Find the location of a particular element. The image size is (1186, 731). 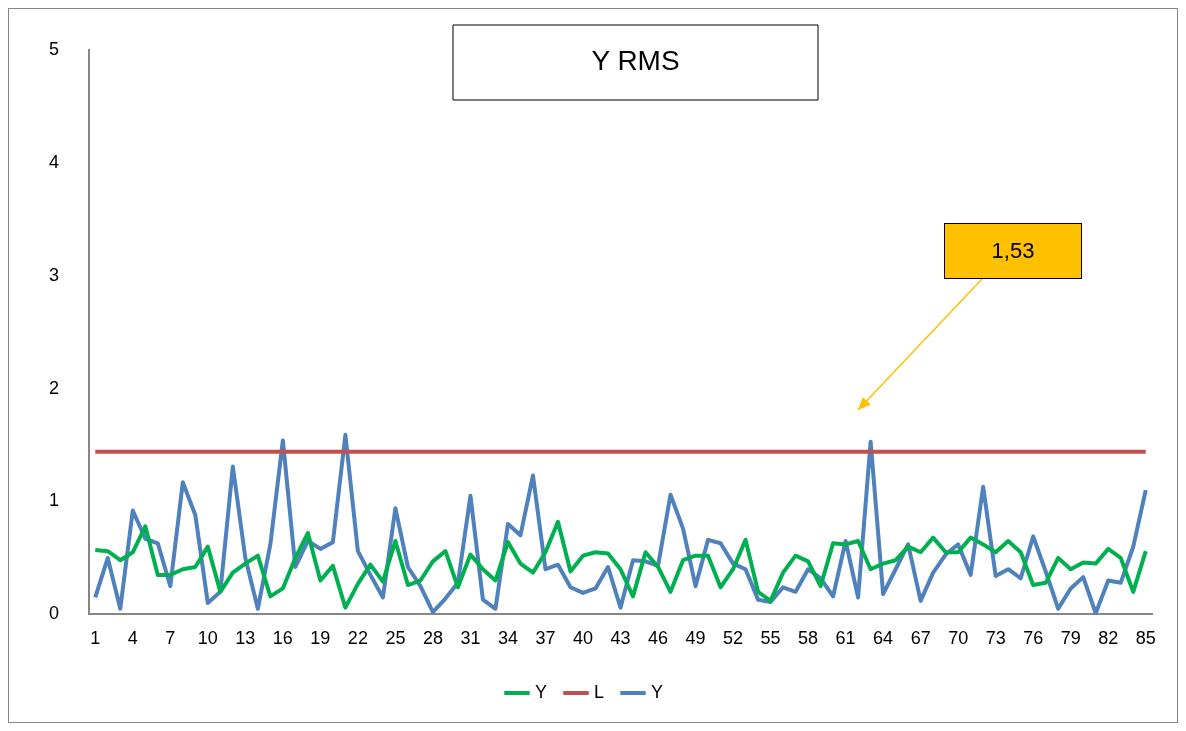

x-tick-label: 79 is located at coordinates (1070, 638).